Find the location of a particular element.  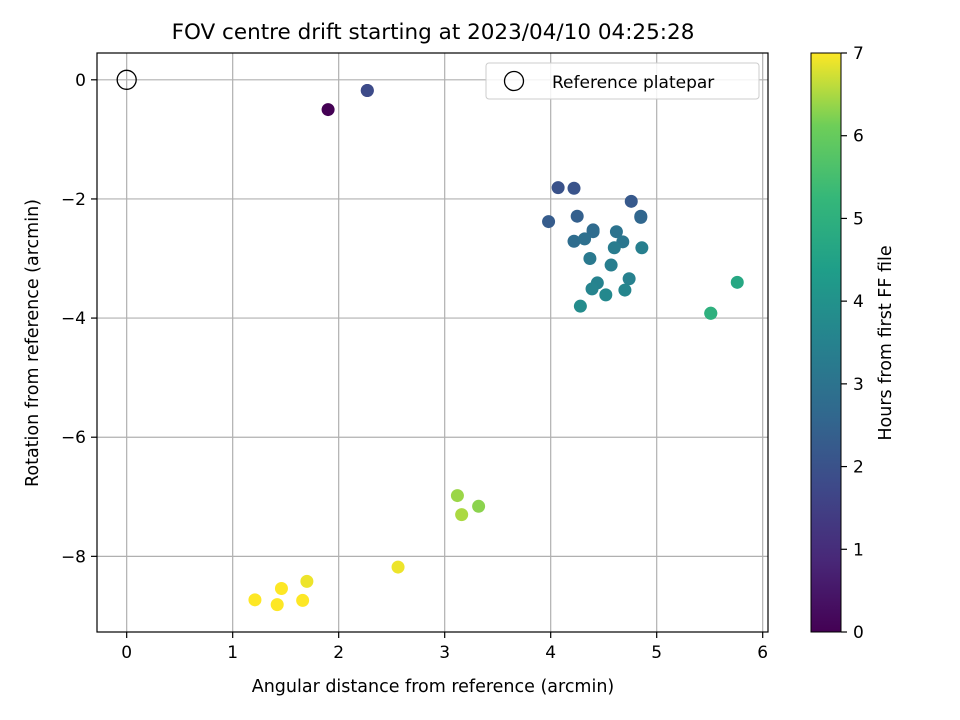

x-axis-label: Angular distance from reference (arcmin) is located at coordinates (433, 687).